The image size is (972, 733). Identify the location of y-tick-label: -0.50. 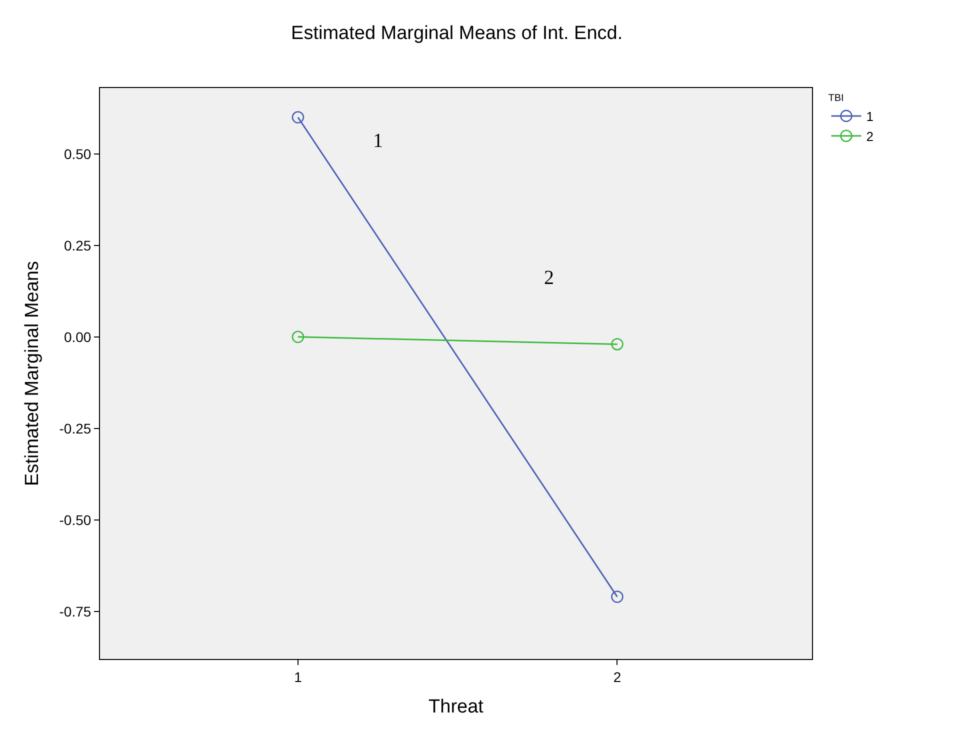
(75, 520).